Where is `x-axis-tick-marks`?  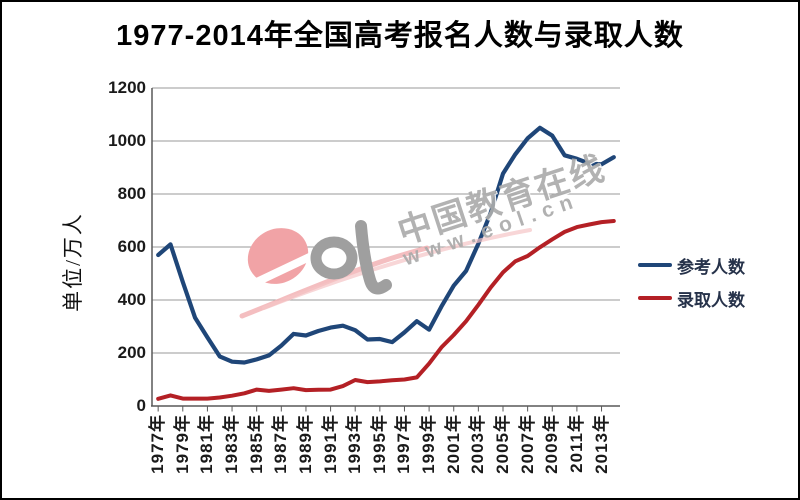 x-axis-tick-marks is located at coordinates (380, 409).